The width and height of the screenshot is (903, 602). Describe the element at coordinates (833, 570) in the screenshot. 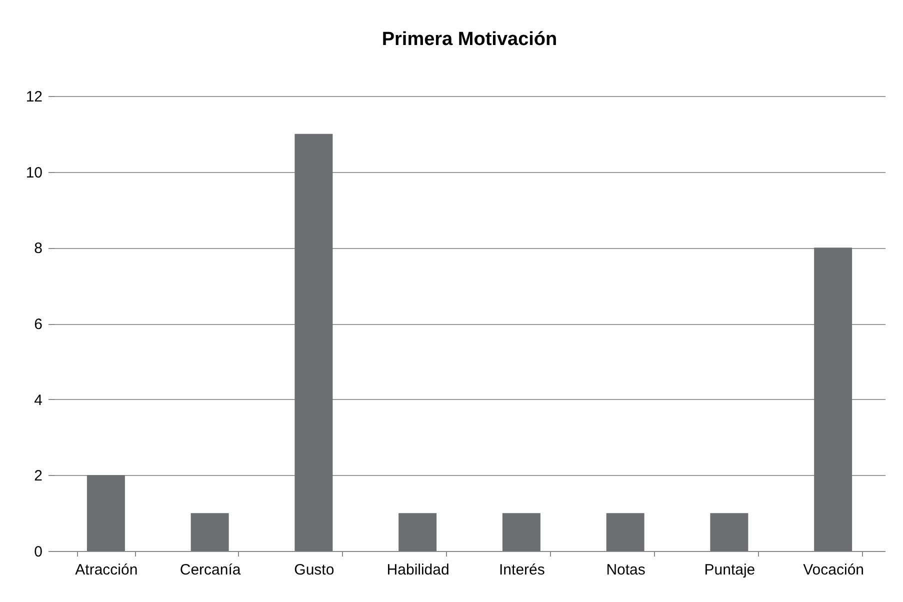

I see `x-tick-label: Vocación` at that location.